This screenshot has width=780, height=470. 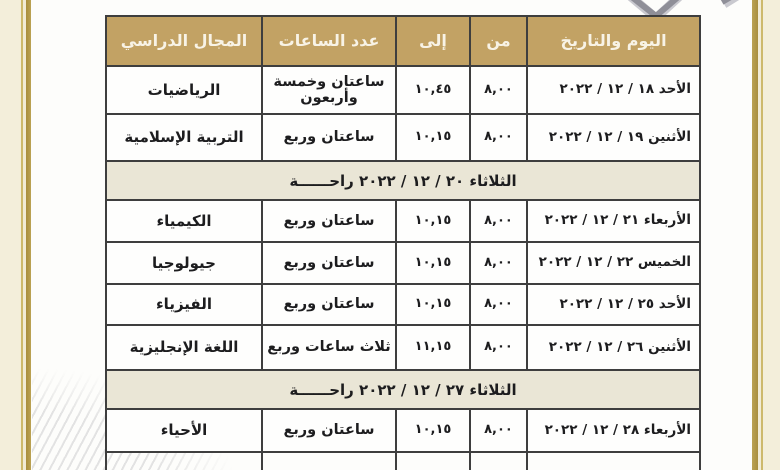 I want to click on cell-day: الأربعاء ٢٨ / ١٢ / ٢٠٢٢, so click(x=613, y=430).